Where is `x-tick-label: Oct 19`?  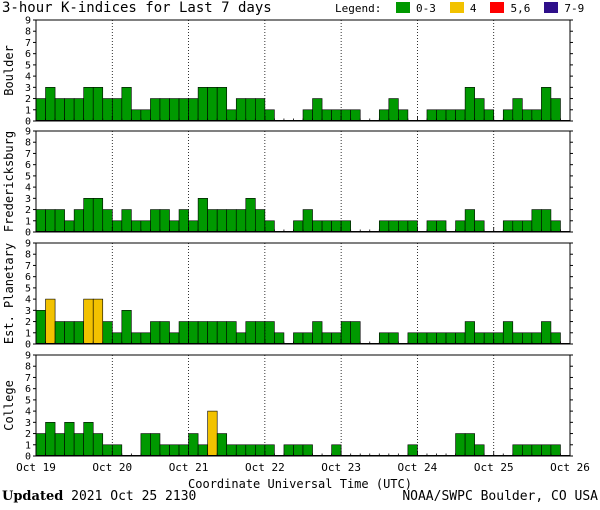 x-tick-label: Oct 19 is located at coordinates (36, 467).